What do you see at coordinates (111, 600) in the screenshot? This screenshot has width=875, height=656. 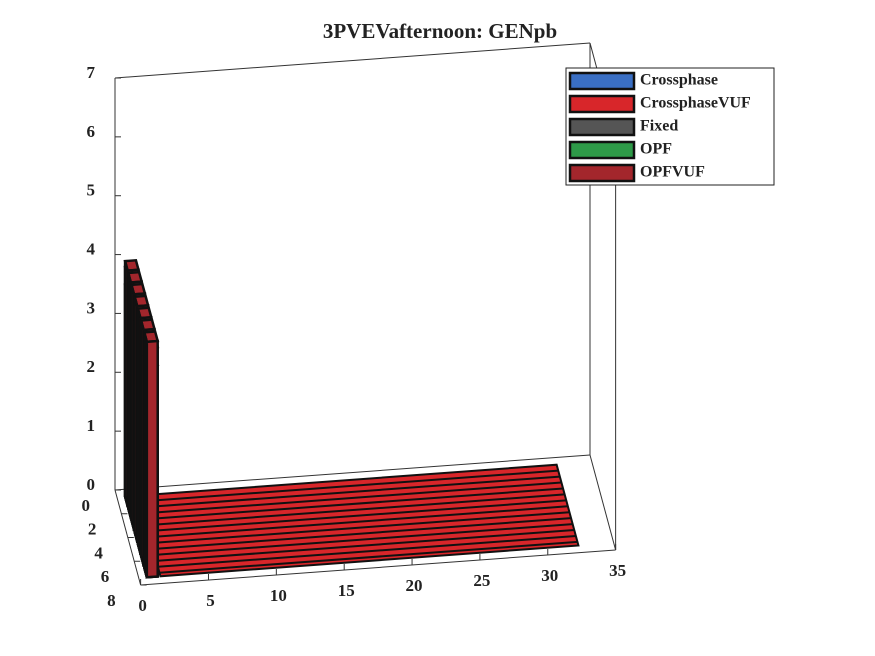 I see `y-tick-label: 8` at bounding box center [111, 600].